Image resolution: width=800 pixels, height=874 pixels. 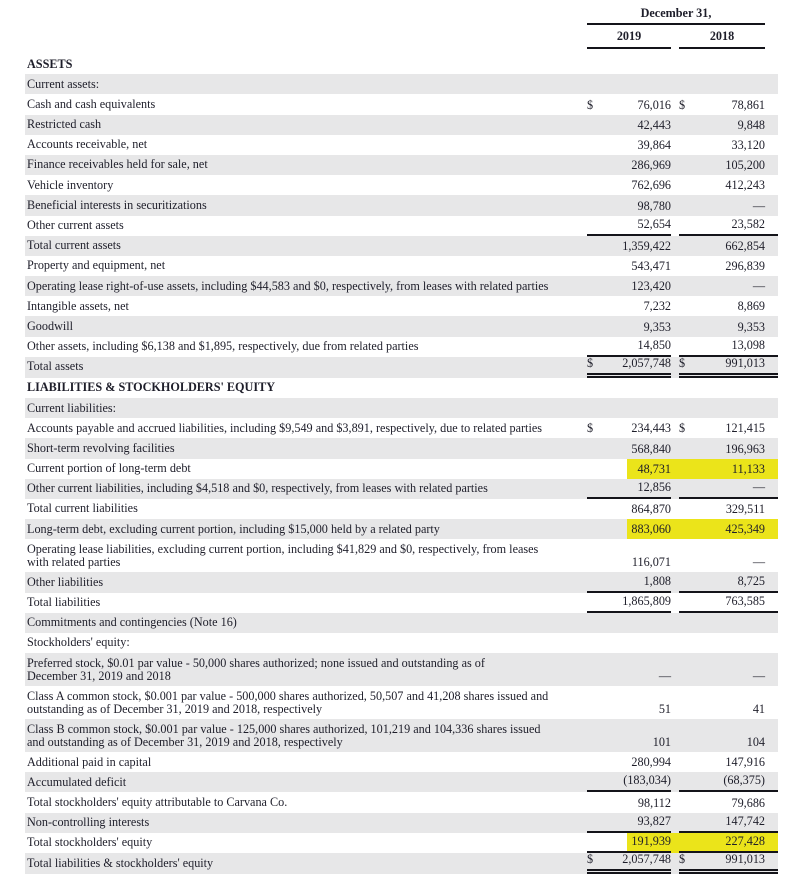 I want to click on value-2019: 2,057,748, so click(x=636, y=367).